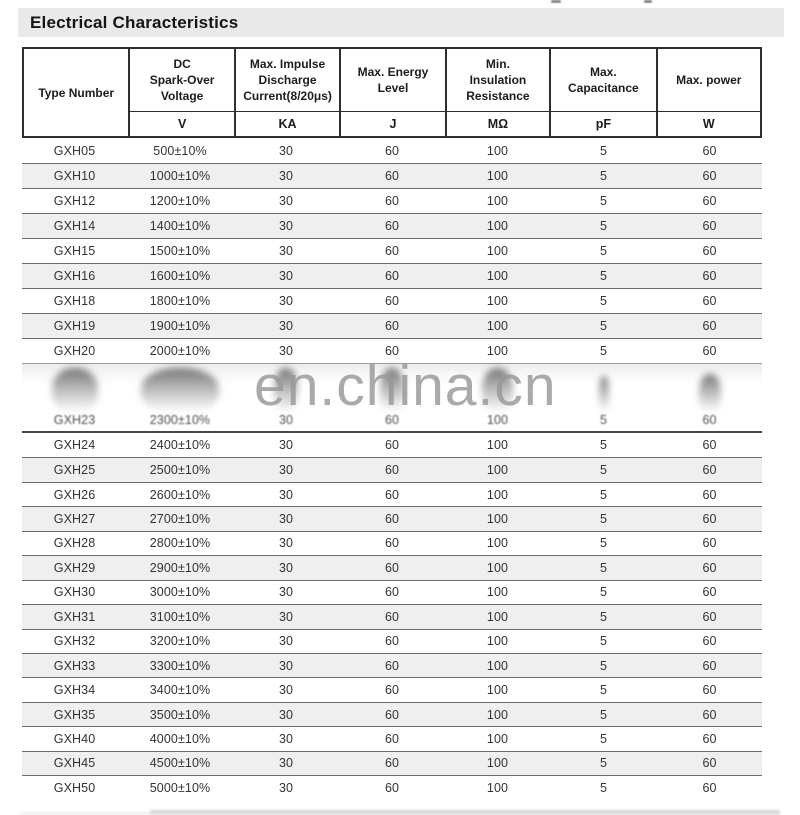  I want to click on table-row: GXH50 5000±10% 30 60 100 5 60, so click(392, 787).